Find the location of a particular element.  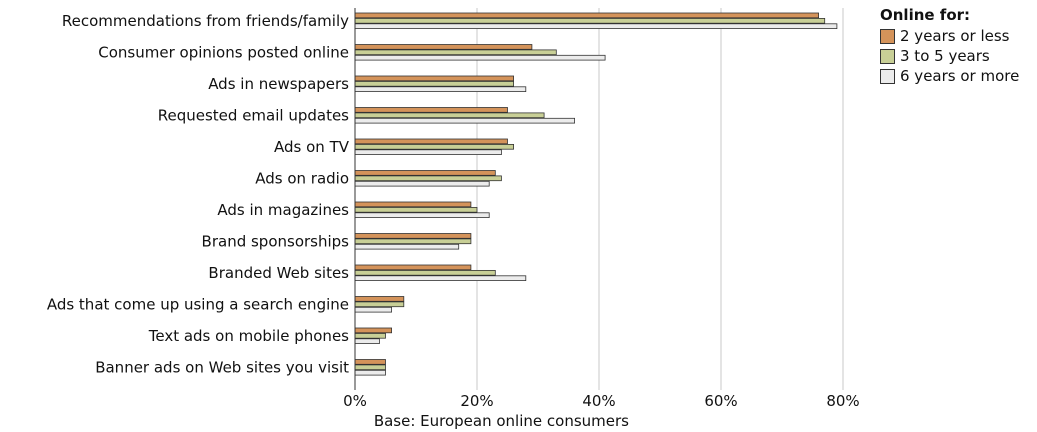

legend-title: Online for: is located at coordinates (925, 15).